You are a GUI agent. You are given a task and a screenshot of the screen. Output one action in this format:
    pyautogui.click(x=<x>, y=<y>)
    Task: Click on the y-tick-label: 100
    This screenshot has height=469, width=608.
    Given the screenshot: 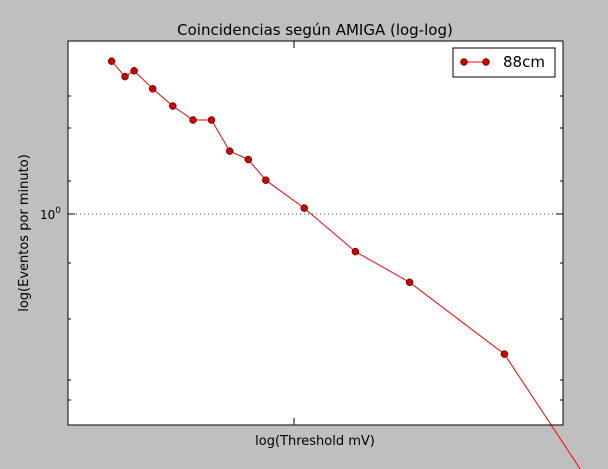 What is the action you would take?
    pyautogui.click(x=50, y=214)
    